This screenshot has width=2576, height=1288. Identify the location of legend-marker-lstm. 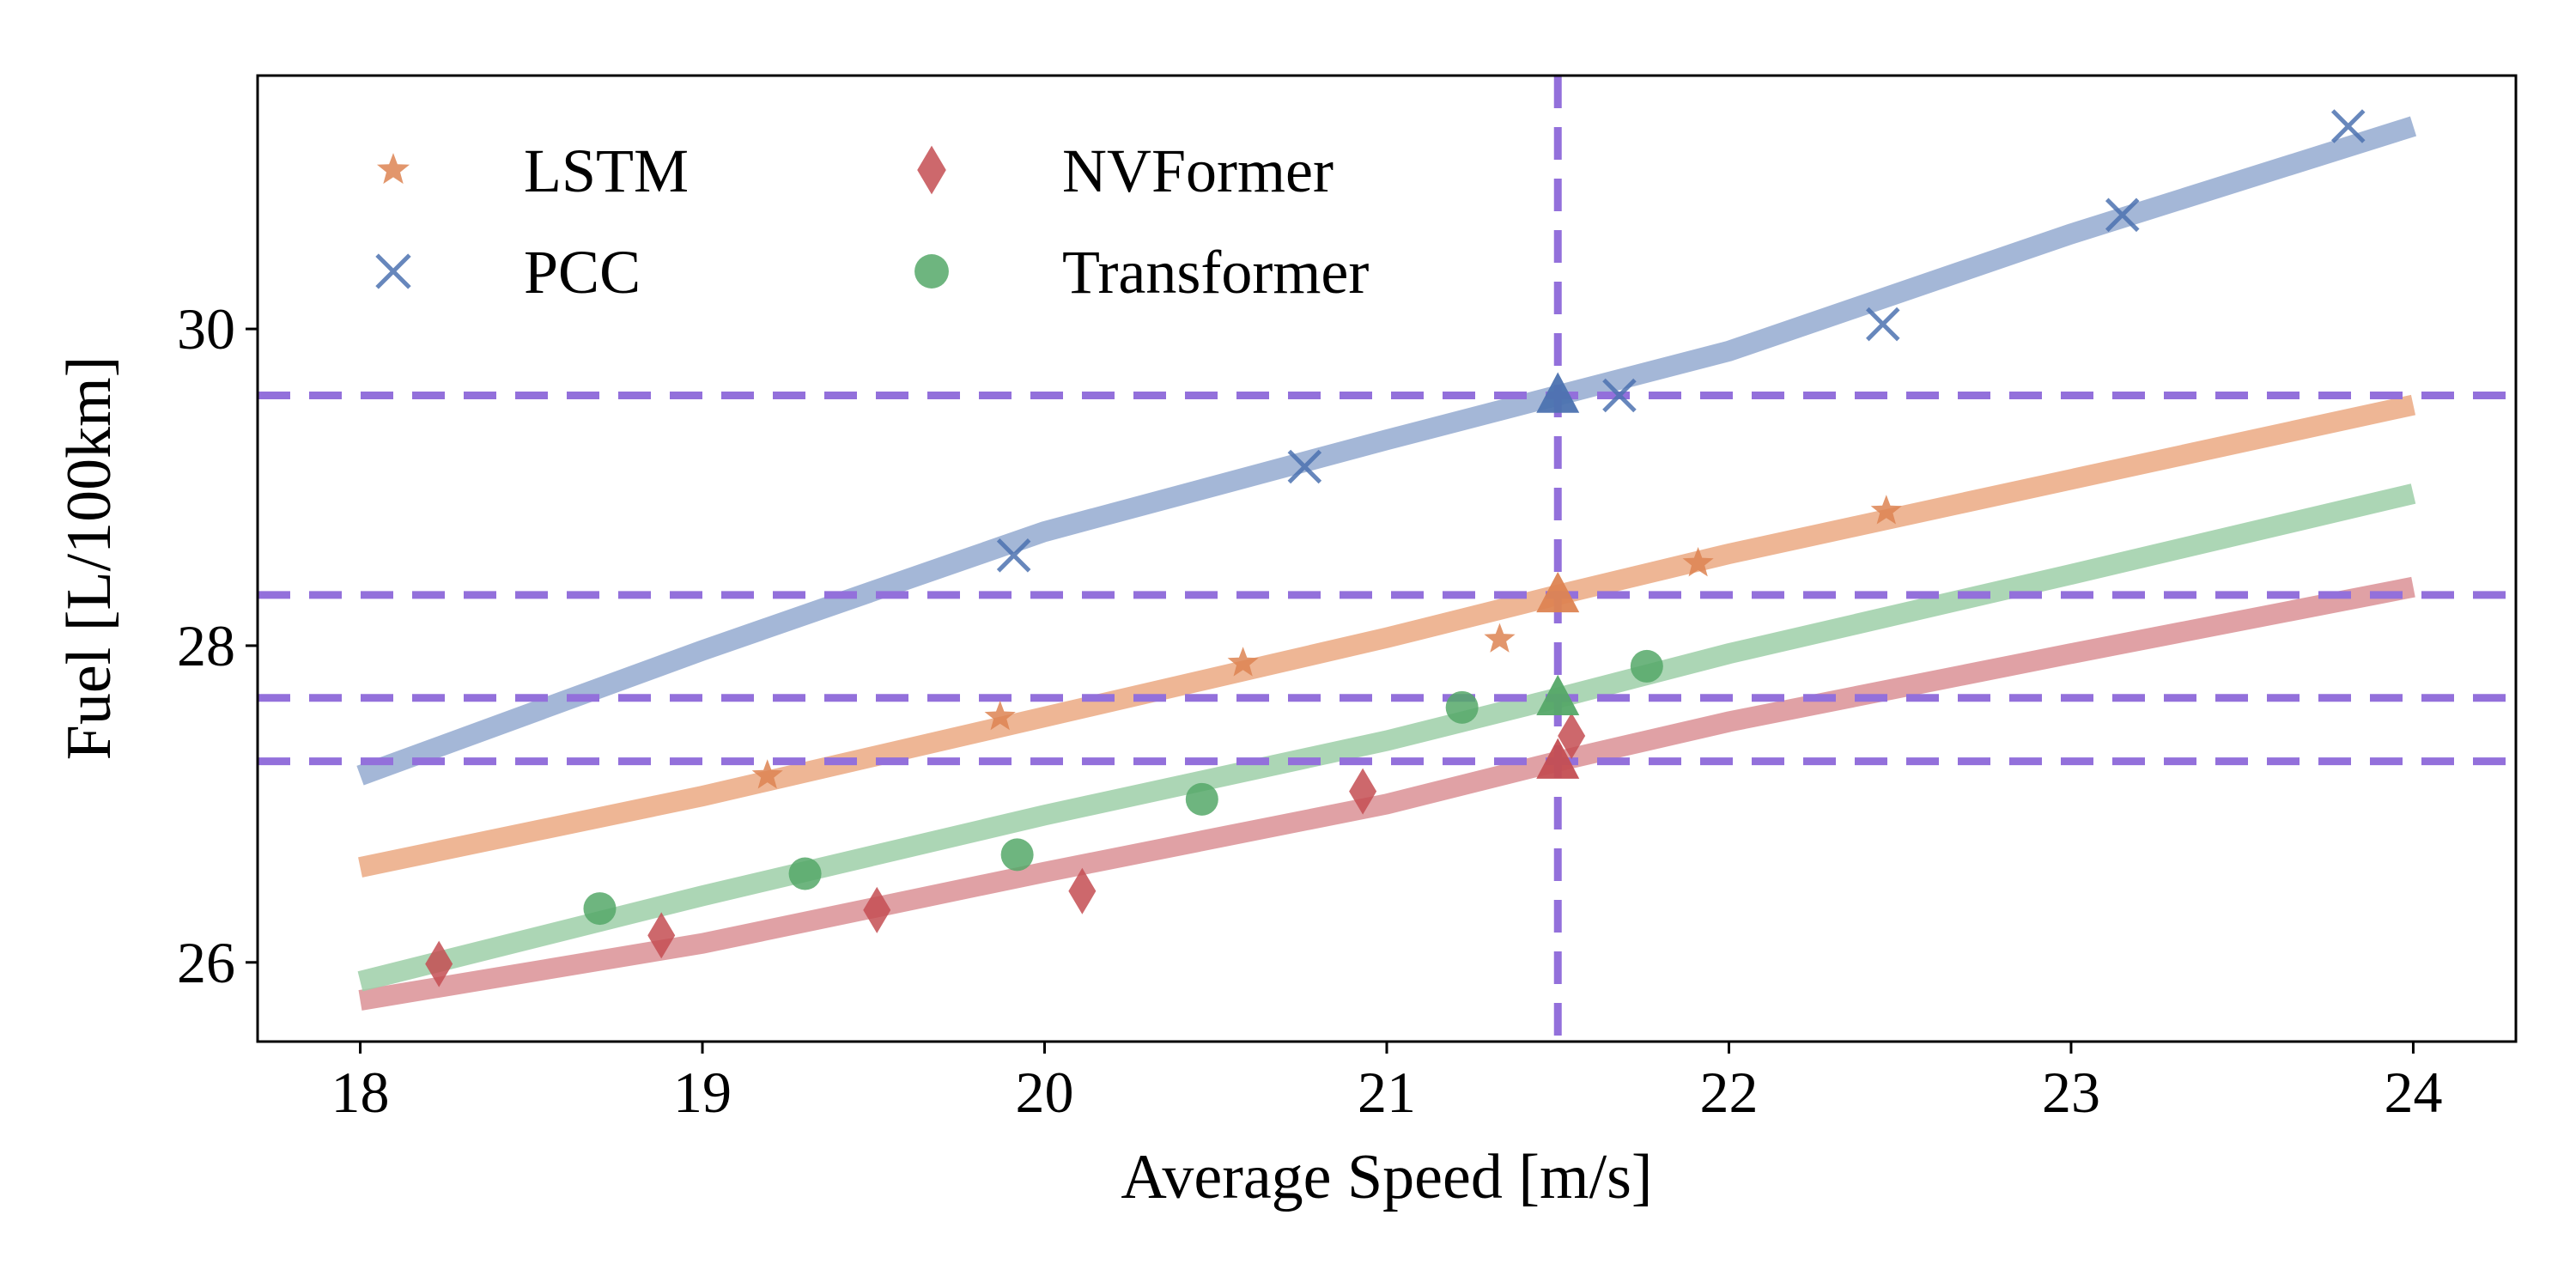
(393, 169).